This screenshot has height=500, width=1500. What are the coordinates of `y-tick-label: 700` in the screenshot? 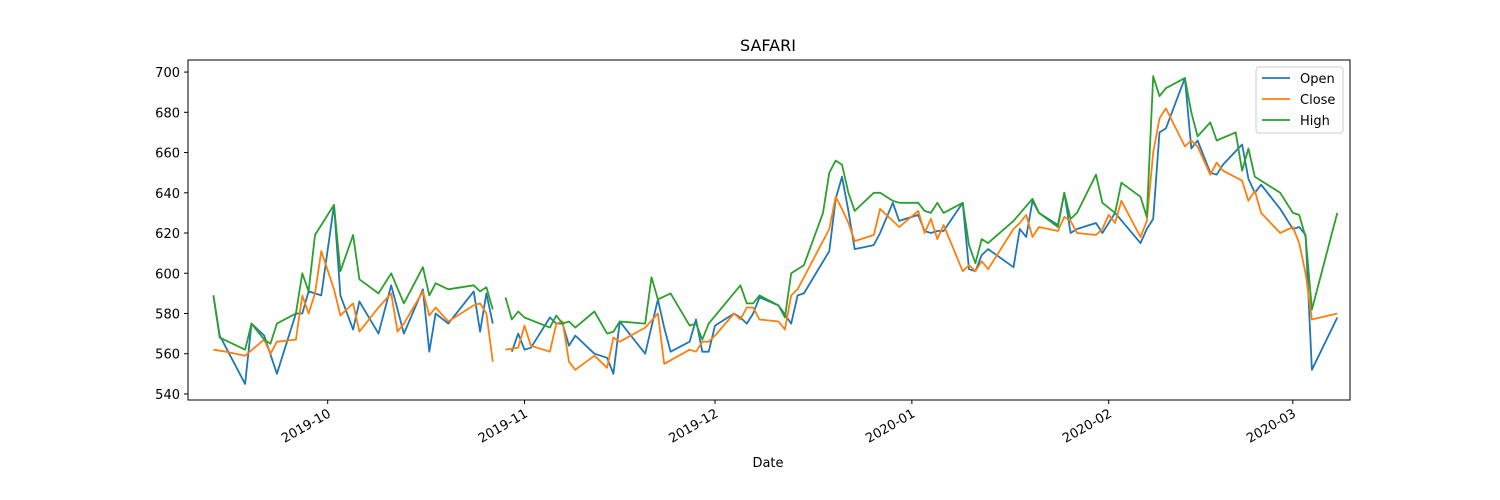 It's located at (167, 73).